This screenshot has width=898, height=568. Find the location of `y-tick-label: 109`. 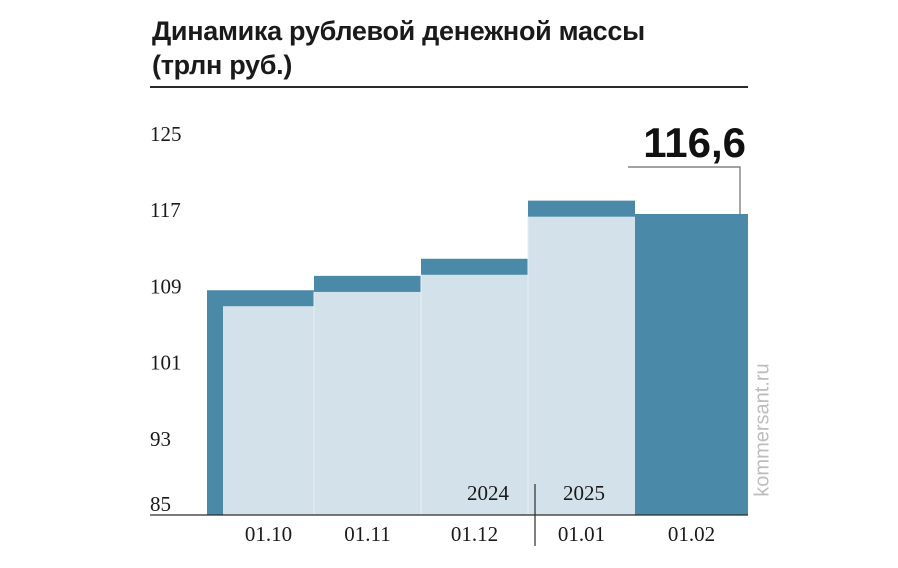

y-tick-label: 109 is located at coordinates (166, 286).